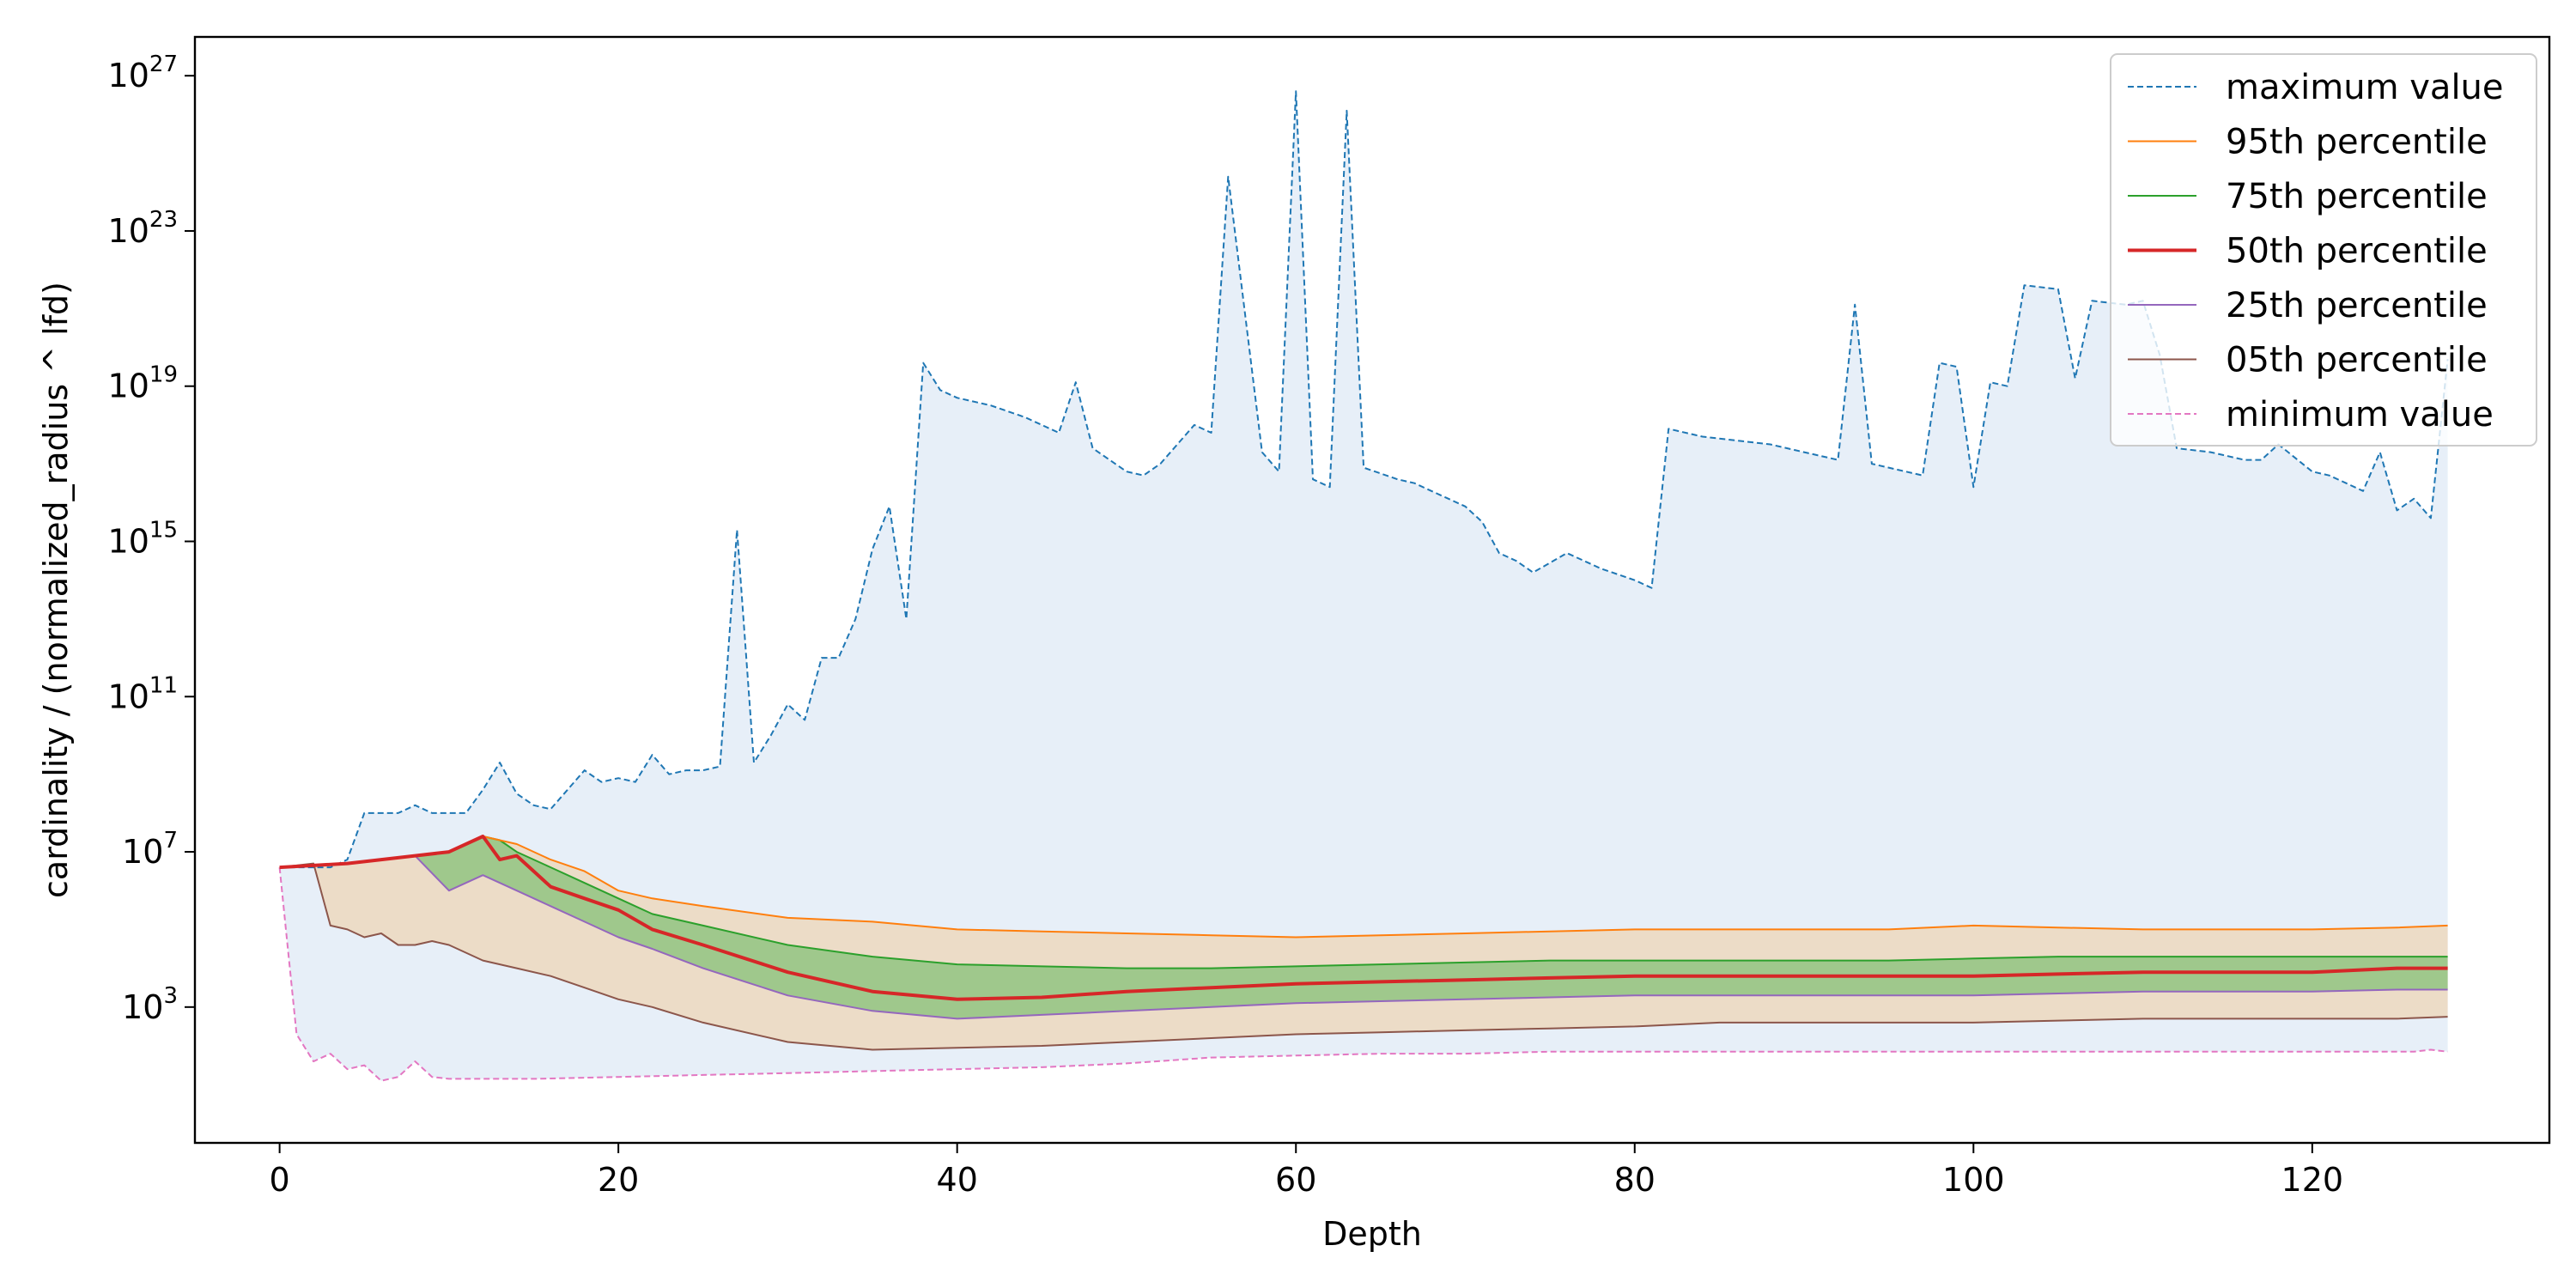  What do you see at coordinates (143, 383) in the screenshot?
I see `y-tick-label: 10¹⁹` at bounding box center [143, 383].